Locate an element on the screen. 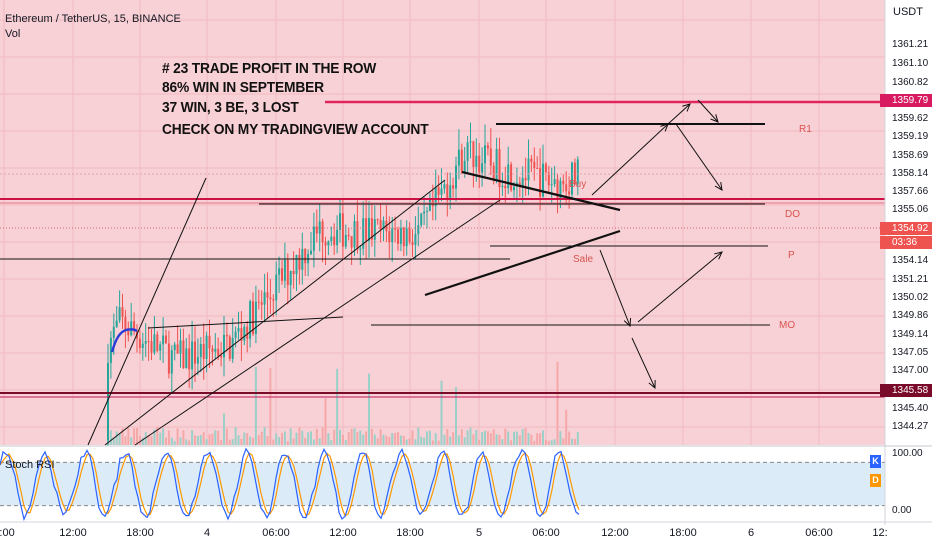 Image resolution: width=932 pixels, height=550 pixels. candle-countdown: 03:36 is located at coordinates (906, 242).